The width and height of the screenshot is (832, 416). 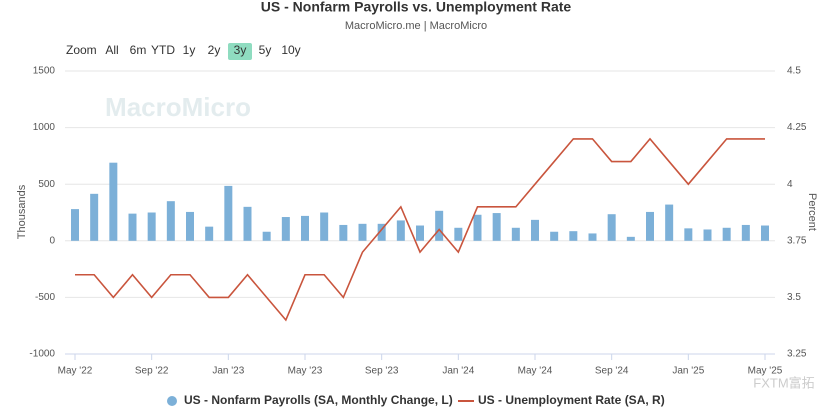 I want to click on y2-tick-label: 3.75, so click(x=797, y=240).